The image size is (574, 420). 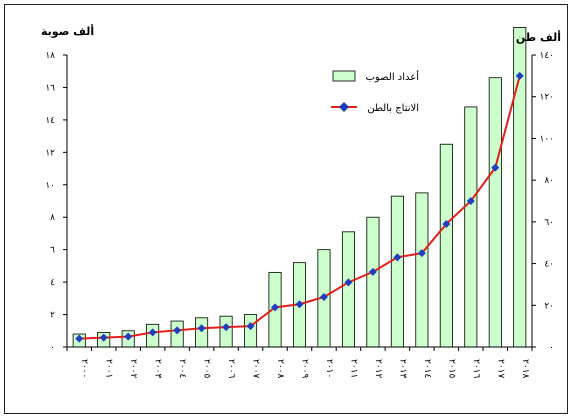 What do you see at coordinates (182, 369) in the screenshot?
I see `x-tick-label: ٢٠٠٤` at bounding box center [182, 369].